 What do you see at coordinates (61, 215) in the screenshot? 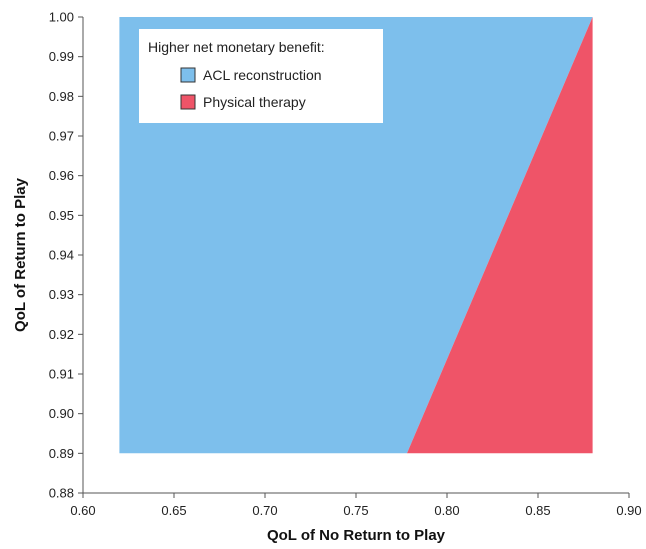
I see `y-tick-label: 0.95` at bounding box center [61, 215].